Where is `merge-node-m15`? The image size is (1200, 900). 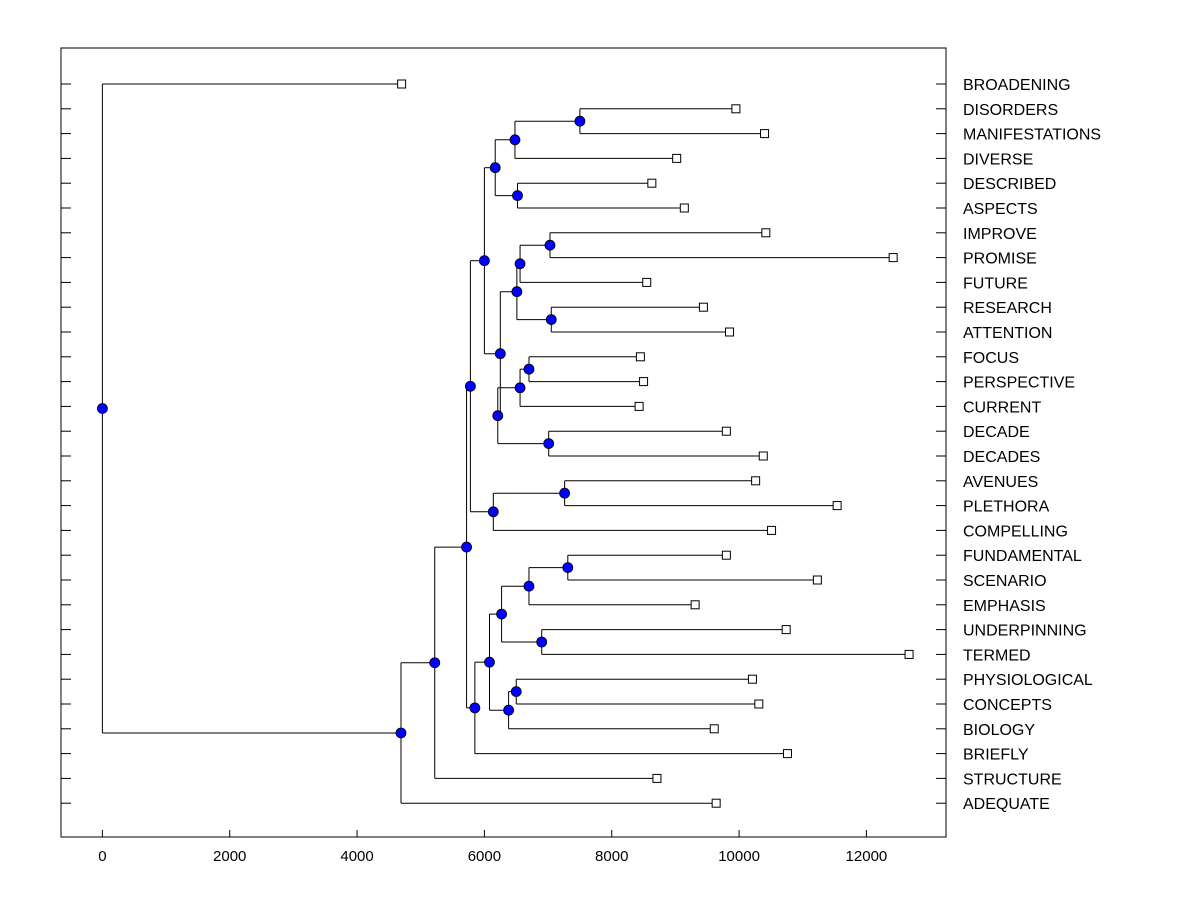
merge-node-m15 is located at coordinates (565, 493).